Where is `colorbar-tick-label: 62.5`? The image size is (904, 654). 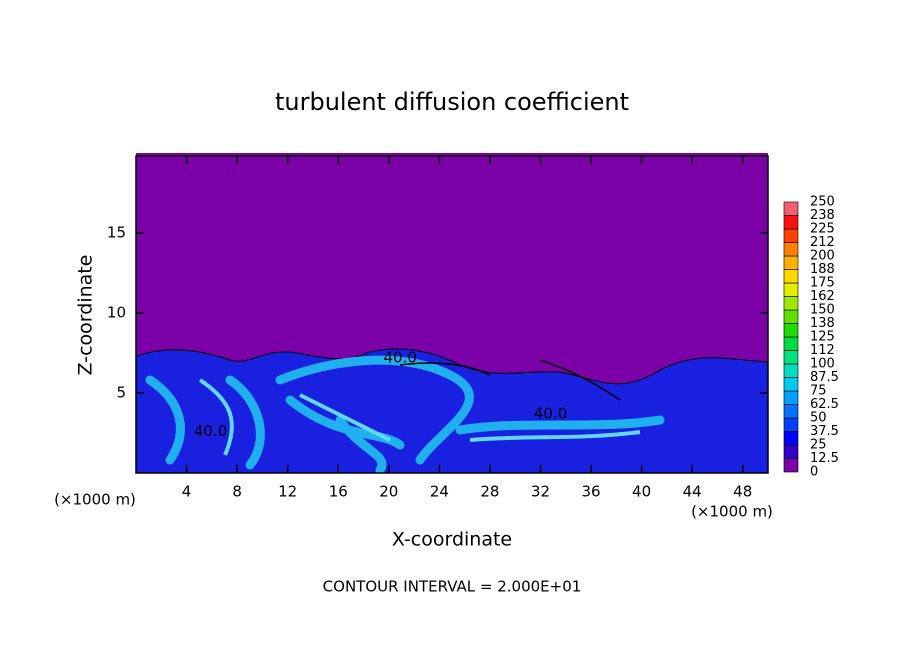 colorbar-tick-label: 62.5 is located at coordinates (824, 404).